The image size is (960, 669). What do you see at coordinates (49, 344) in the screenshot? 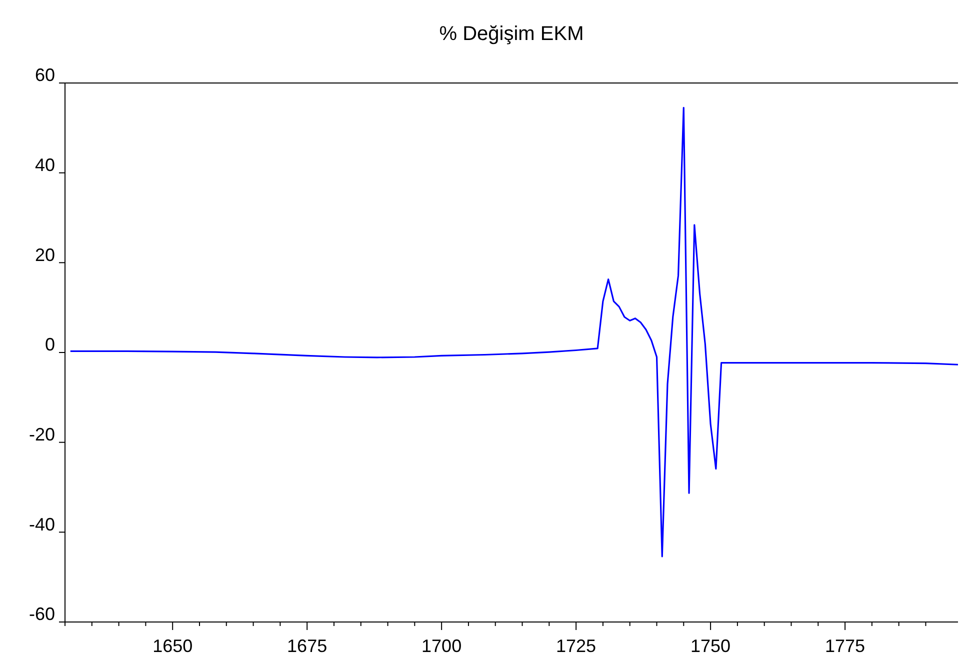
I see `y-tick-label: 0` at bounding box center [49, 344].